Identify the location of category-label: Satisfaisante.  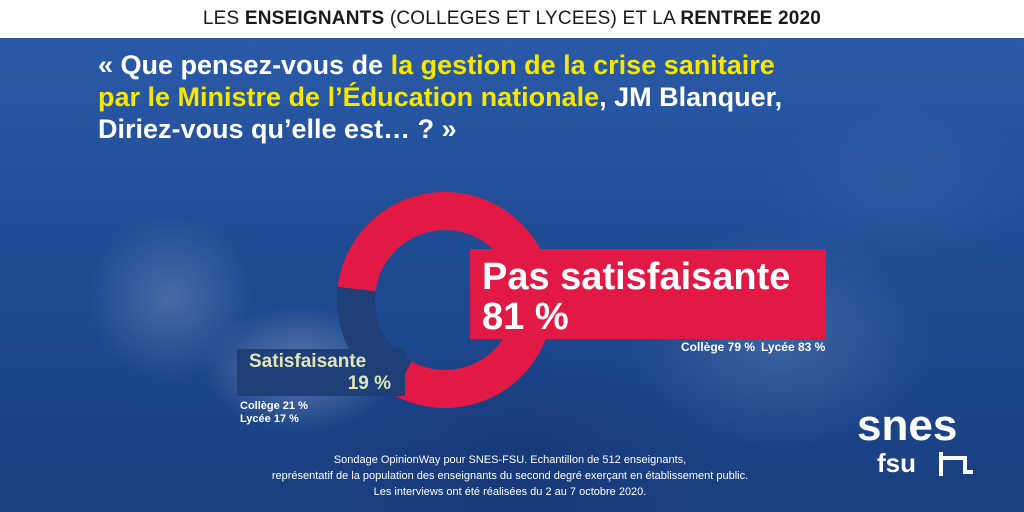
(308, 361).